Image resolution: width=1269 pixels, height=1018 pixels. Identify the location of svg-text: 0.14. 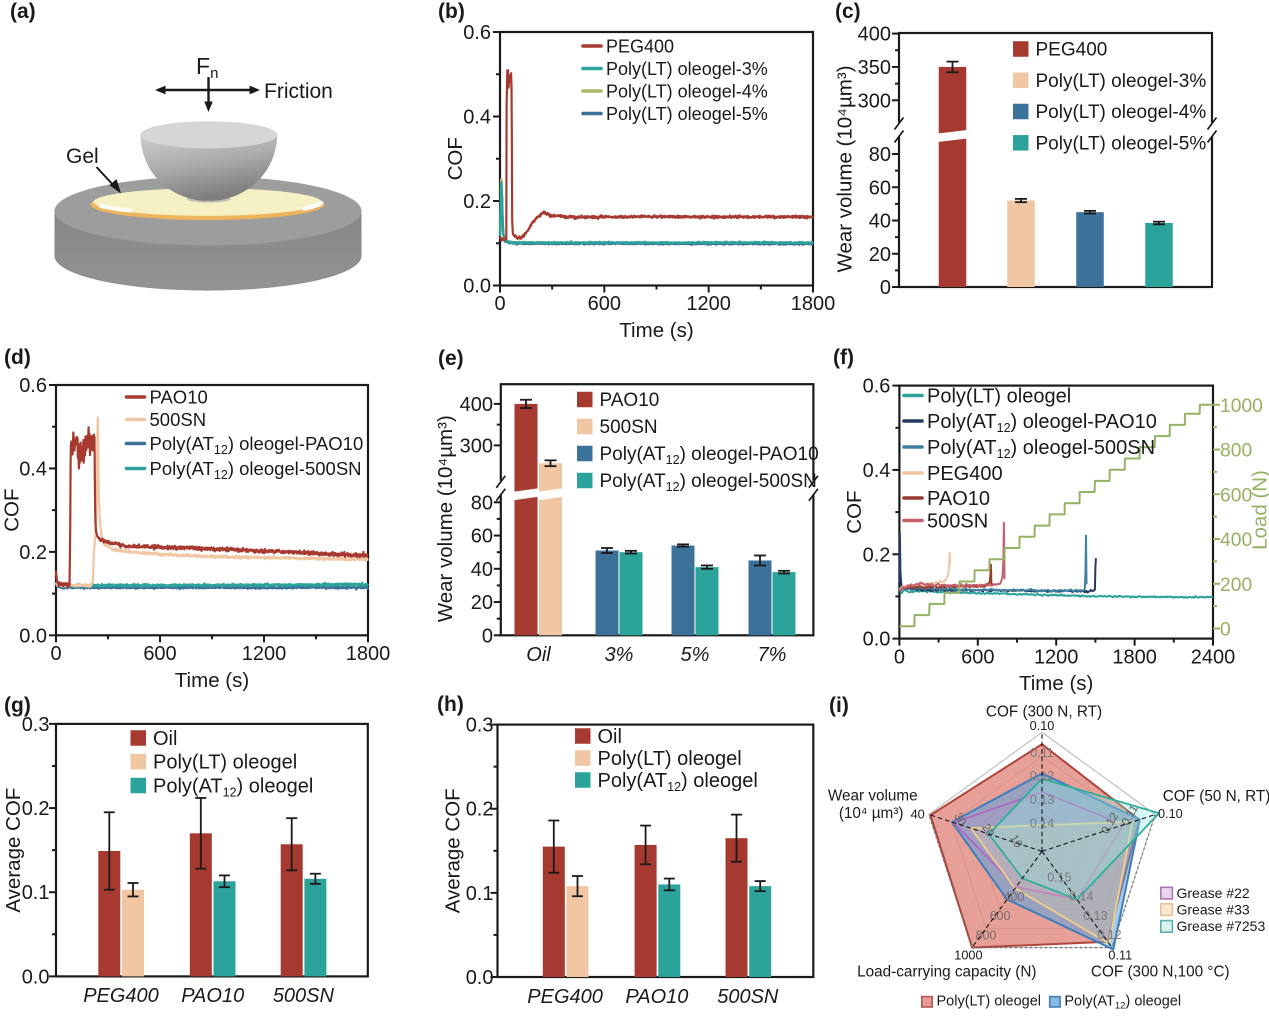
(1081, 897).